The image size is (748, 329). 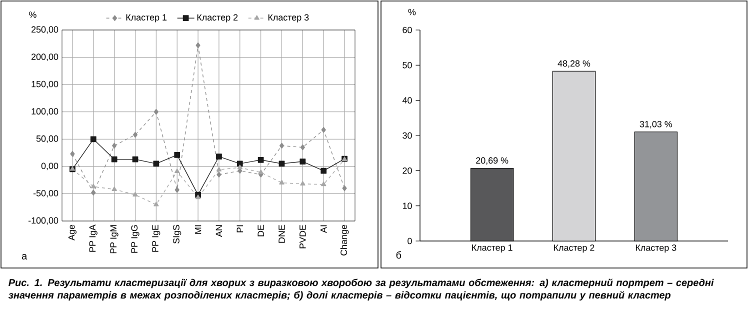 I want to click on x-tick-label: DNE, so click(x=281, y=233).